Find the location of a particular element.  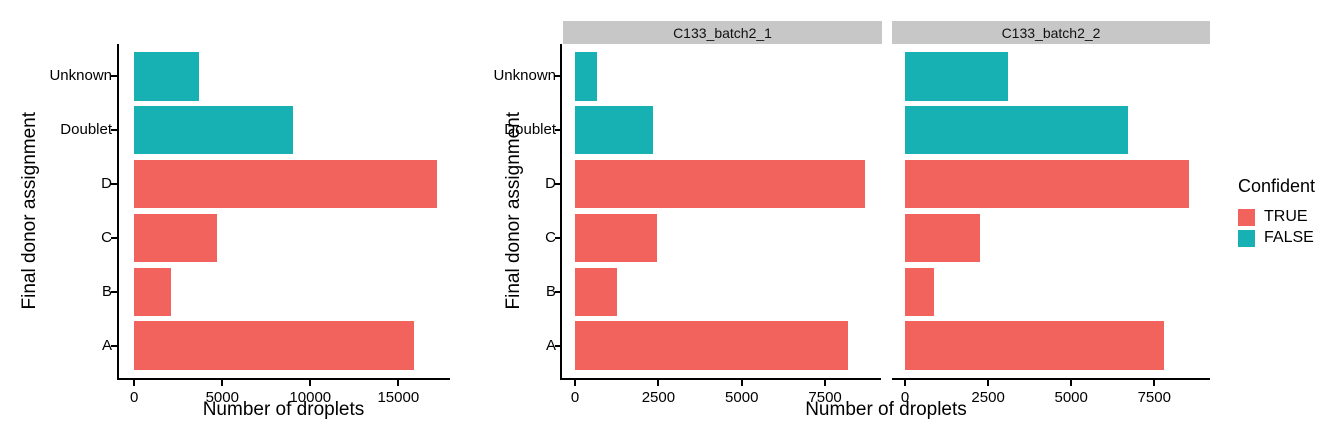

legend-items: TRUE FALSE is located at coordinates (1276, 227).